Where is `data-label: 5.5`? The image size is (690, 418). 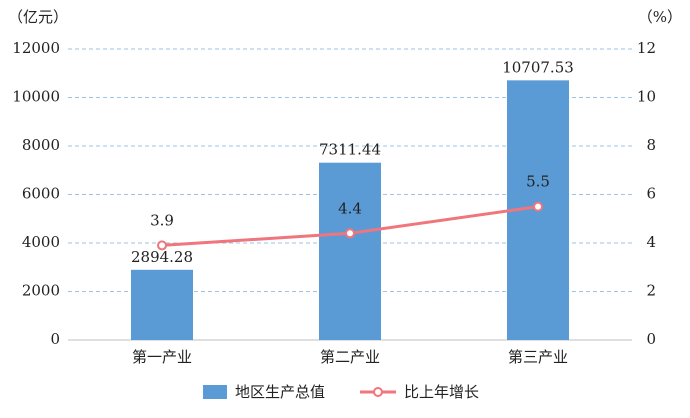 data-label: 5.5 is located at coordinates (538, 182).